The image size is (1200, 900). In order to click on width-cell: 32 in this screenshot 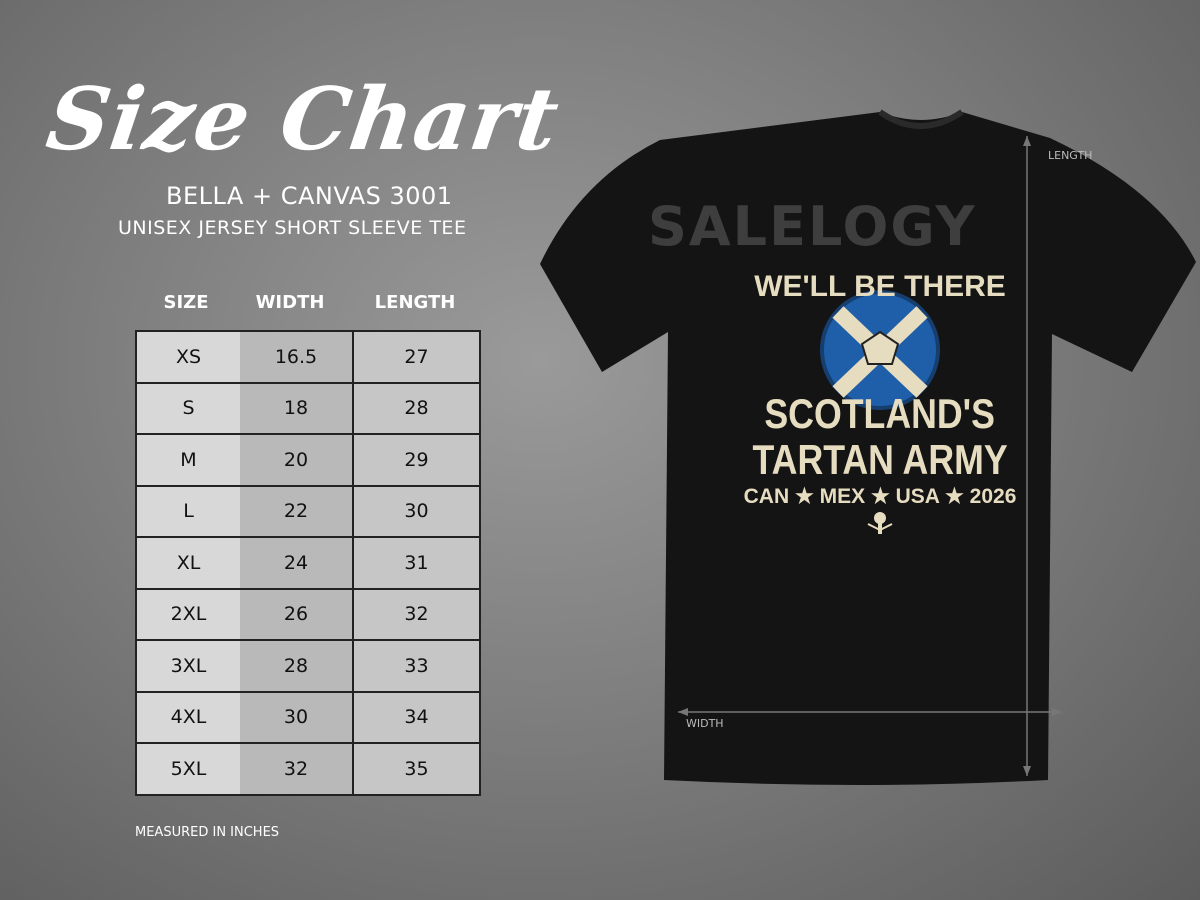, I will do `click(297, 769)`.